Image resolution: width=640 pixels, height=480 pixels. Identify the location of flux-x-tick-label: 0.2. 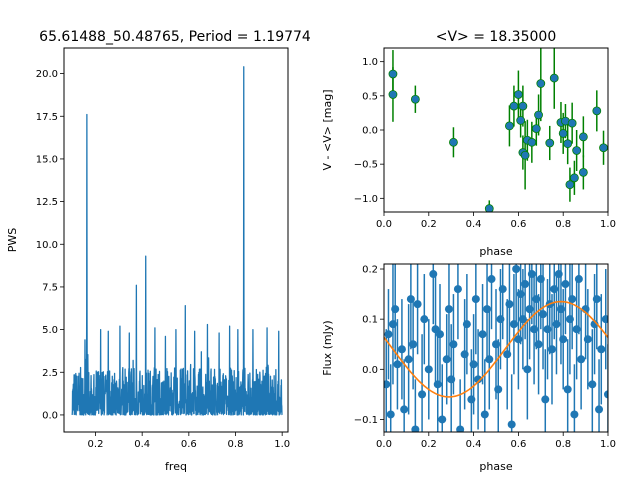
(429, 444).